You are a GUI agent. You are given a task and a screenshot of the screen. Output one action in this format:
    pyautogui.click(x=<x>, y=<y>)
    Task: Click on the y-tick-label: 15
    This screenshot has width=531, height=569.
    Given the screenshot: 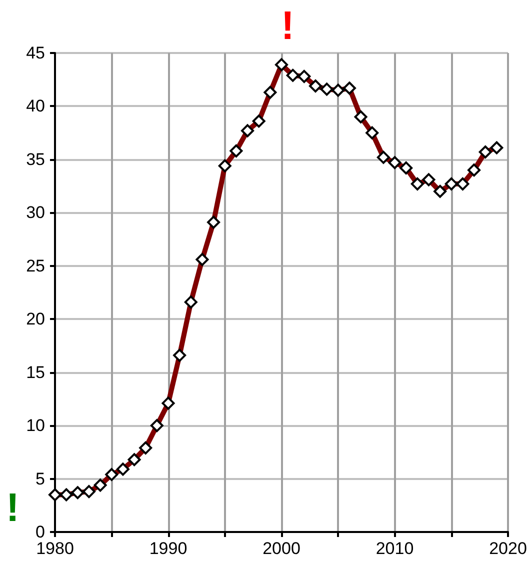 What is the action you would take?
    pyautogui.click(x=35, y=372)
    